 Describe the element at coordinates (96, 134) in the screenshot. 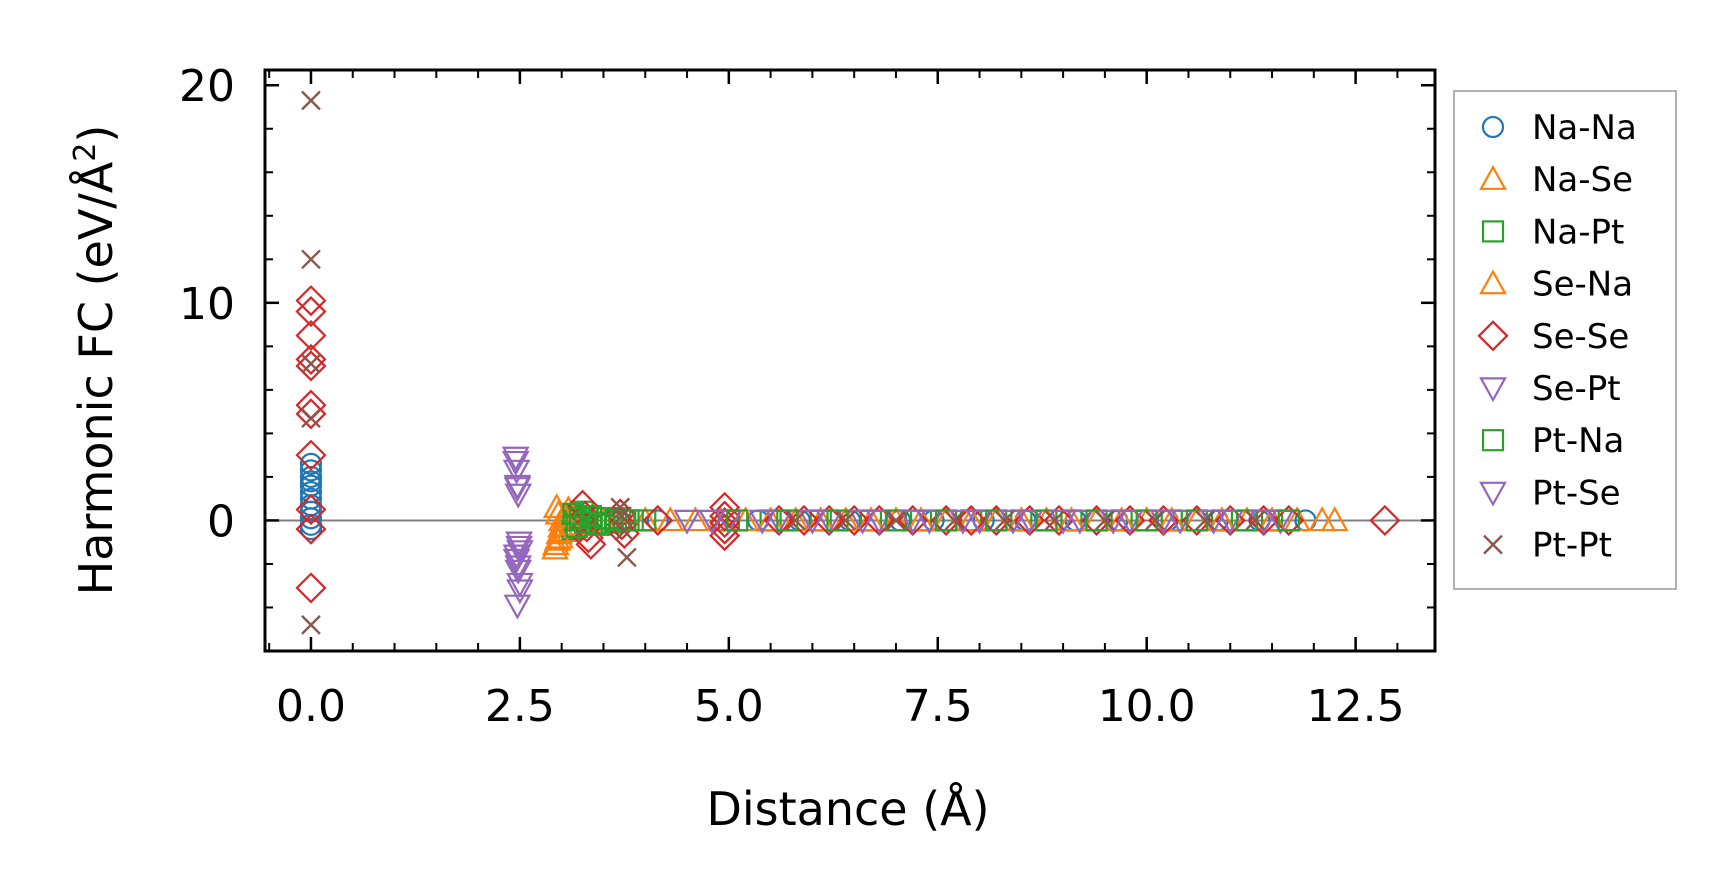

I see `y-axis-label-close: )` at that location.